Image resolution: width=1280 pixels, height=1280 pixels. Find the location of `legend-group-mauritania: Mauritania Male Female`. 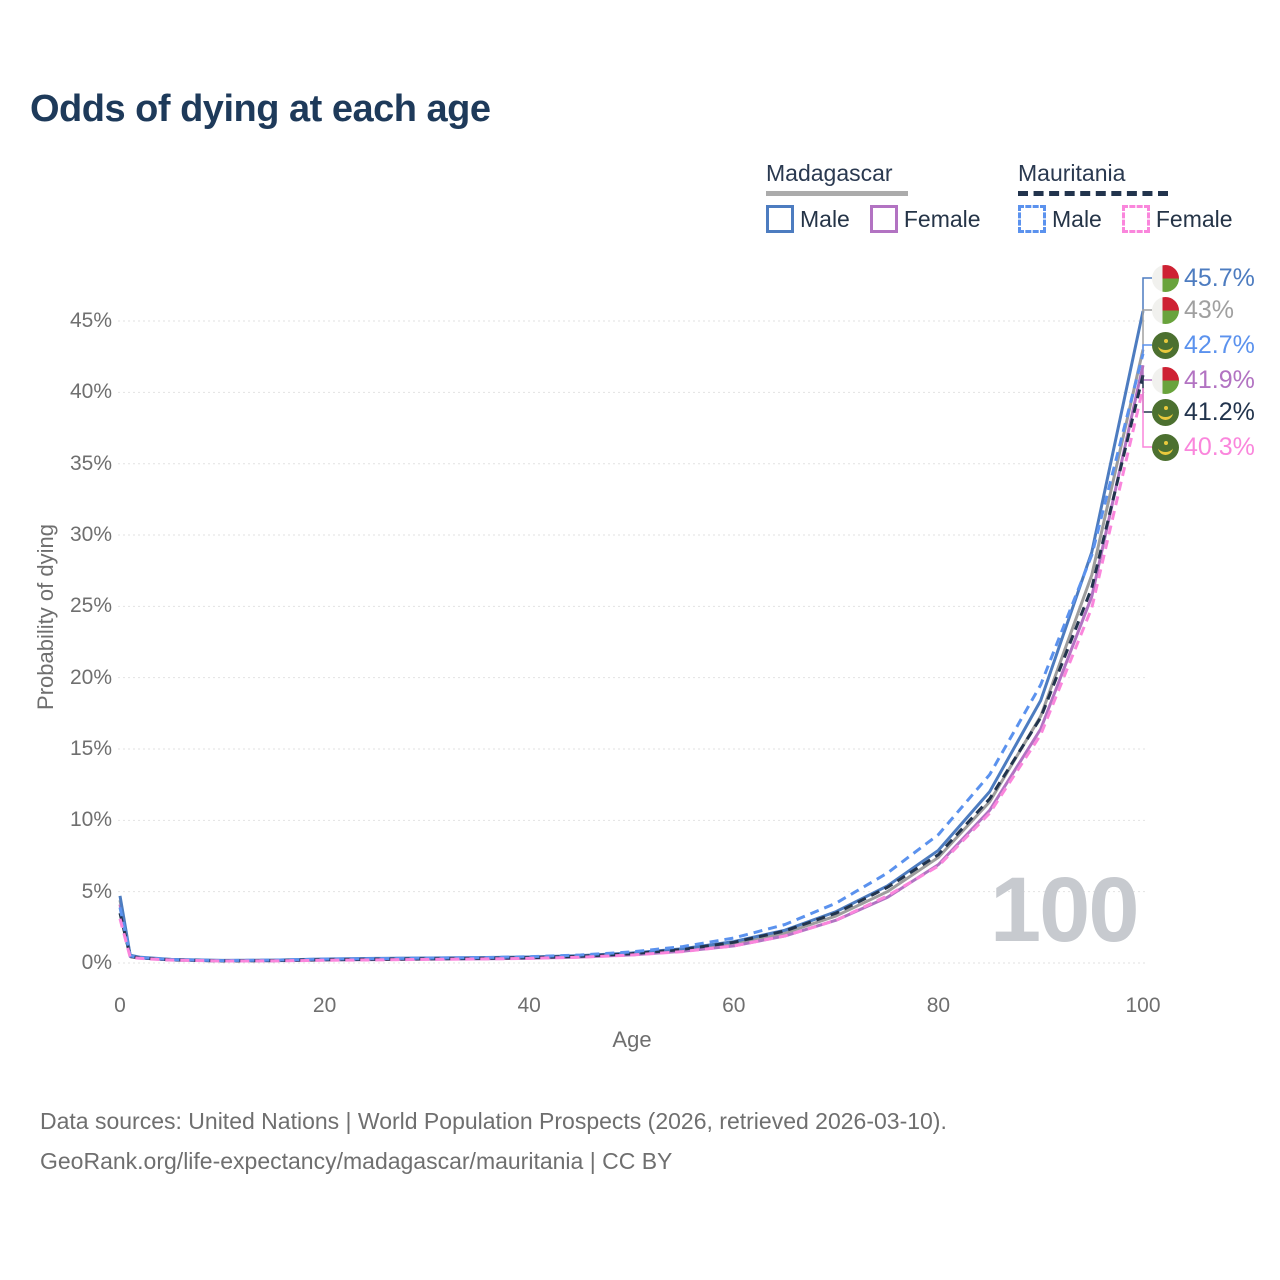

legend-group-mauritania: Mauritania Male Female is located at coordinates (1135, 196).